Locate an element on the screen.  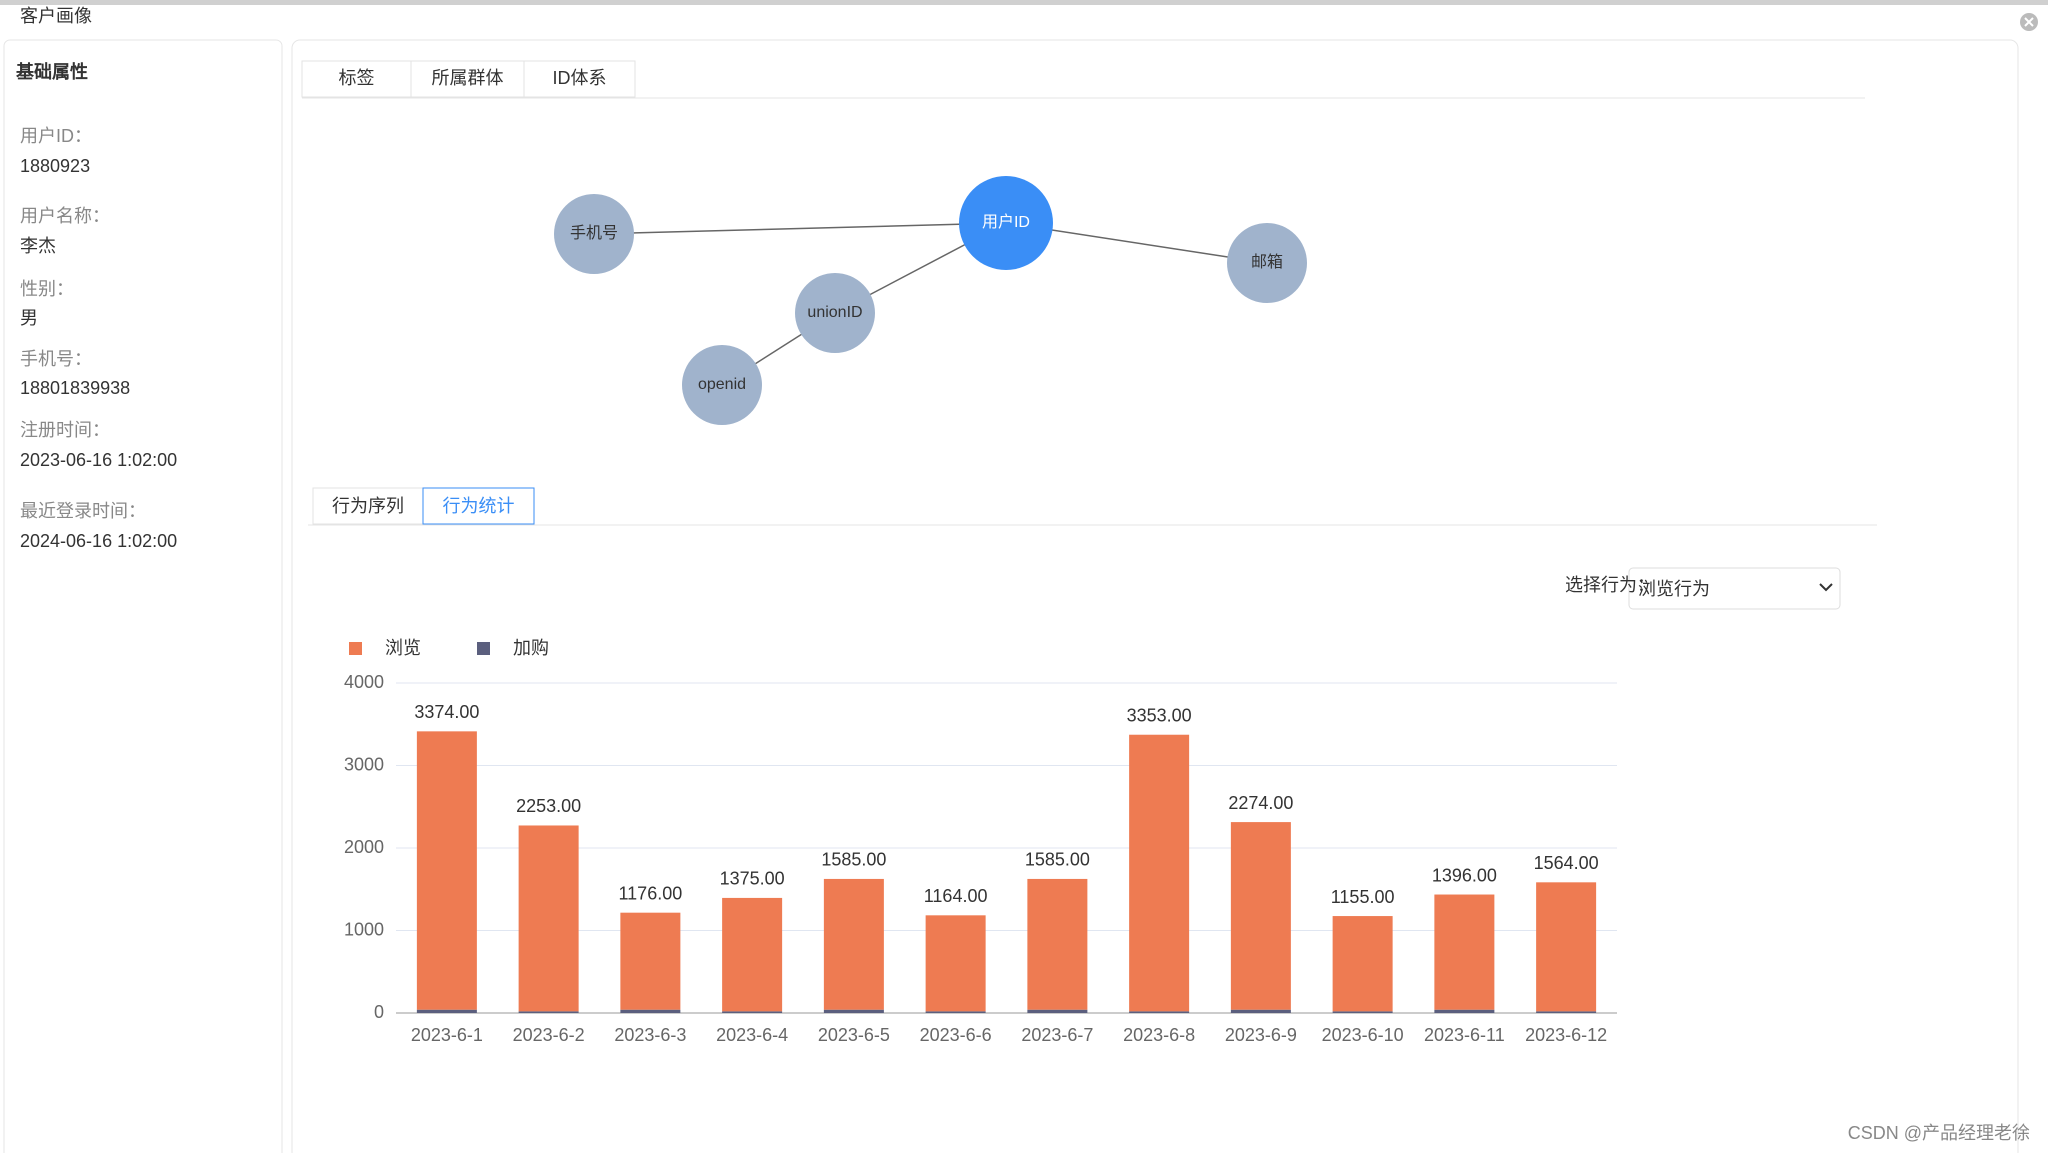
x-tick-label: 2023-6-1 is located at coordinates (447, 1035).